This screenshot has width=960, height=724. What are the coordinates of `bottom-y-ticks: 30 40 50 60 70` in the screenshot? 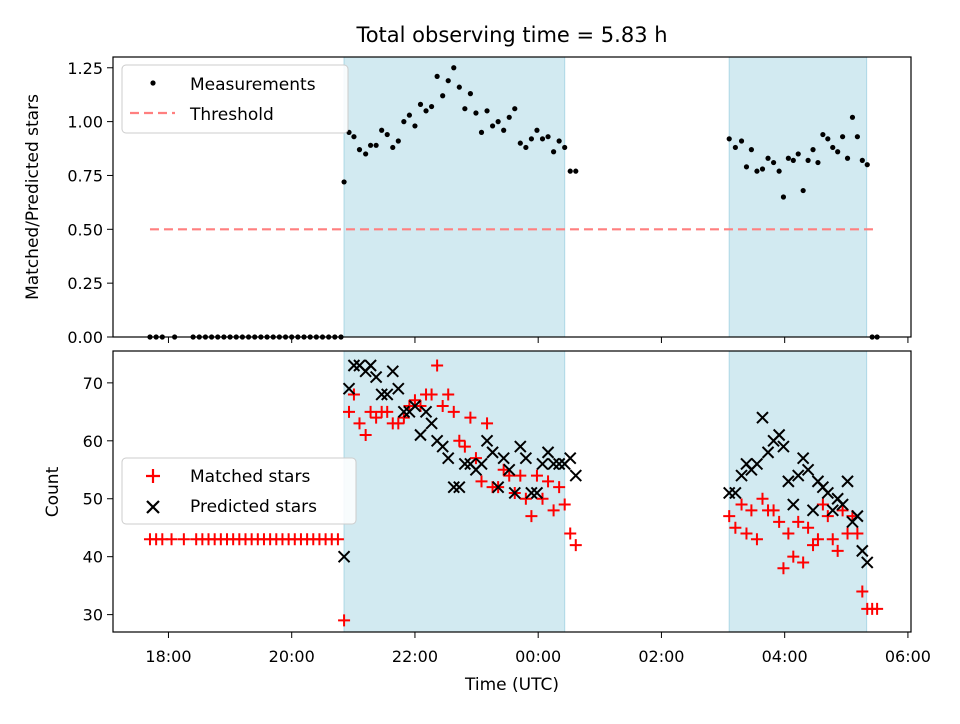 It's located at (98, 499).